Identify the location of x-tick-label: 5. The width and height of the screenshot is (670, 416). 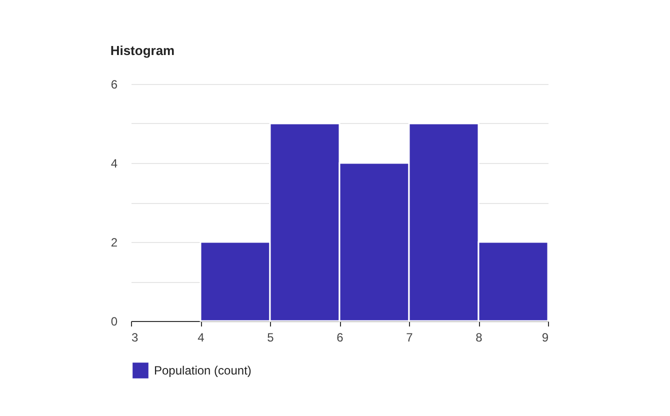
(270, 337).